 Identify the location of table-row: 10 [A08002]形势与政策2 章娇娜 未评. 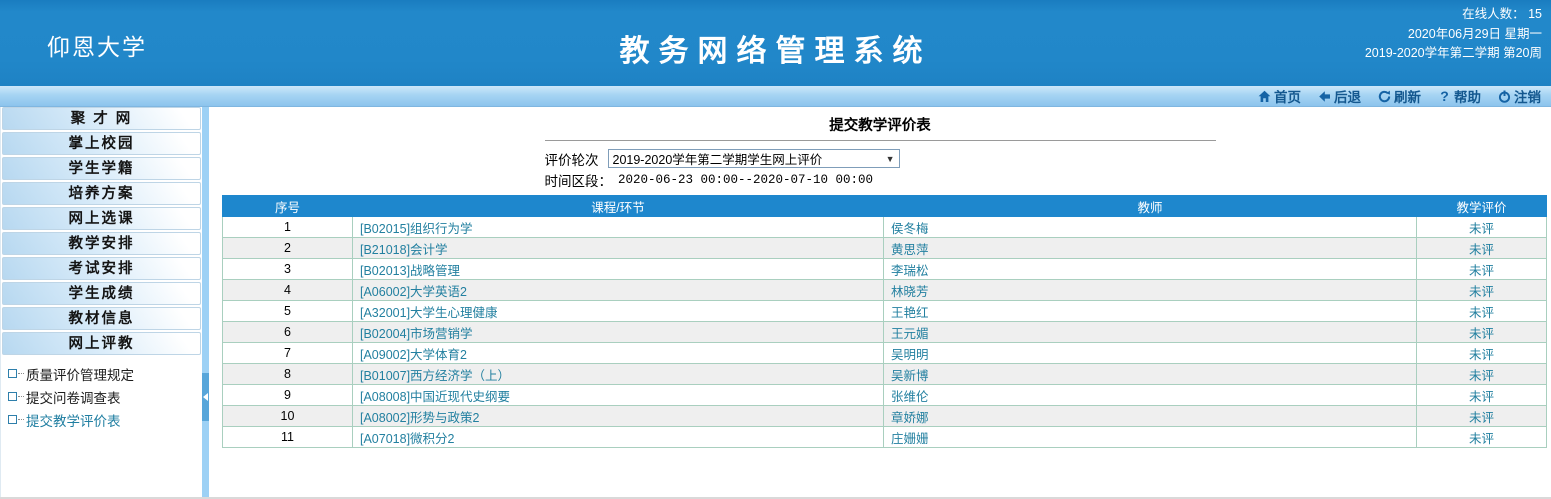
(884, 416).